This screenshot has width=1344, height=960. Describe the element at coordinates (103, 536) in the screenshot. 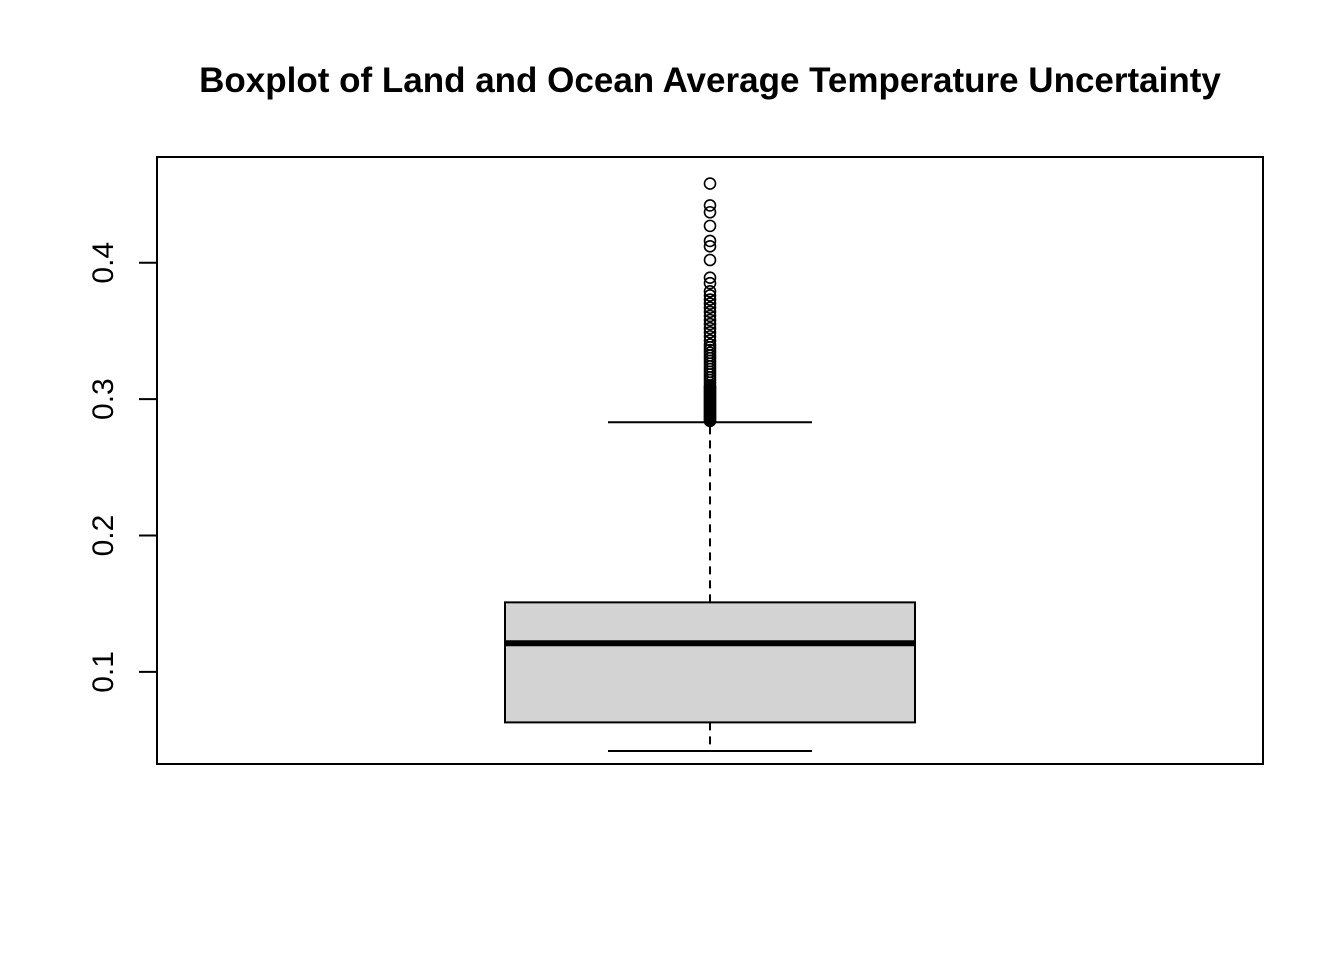

I see `y-tick-label: 0.2` at that location.